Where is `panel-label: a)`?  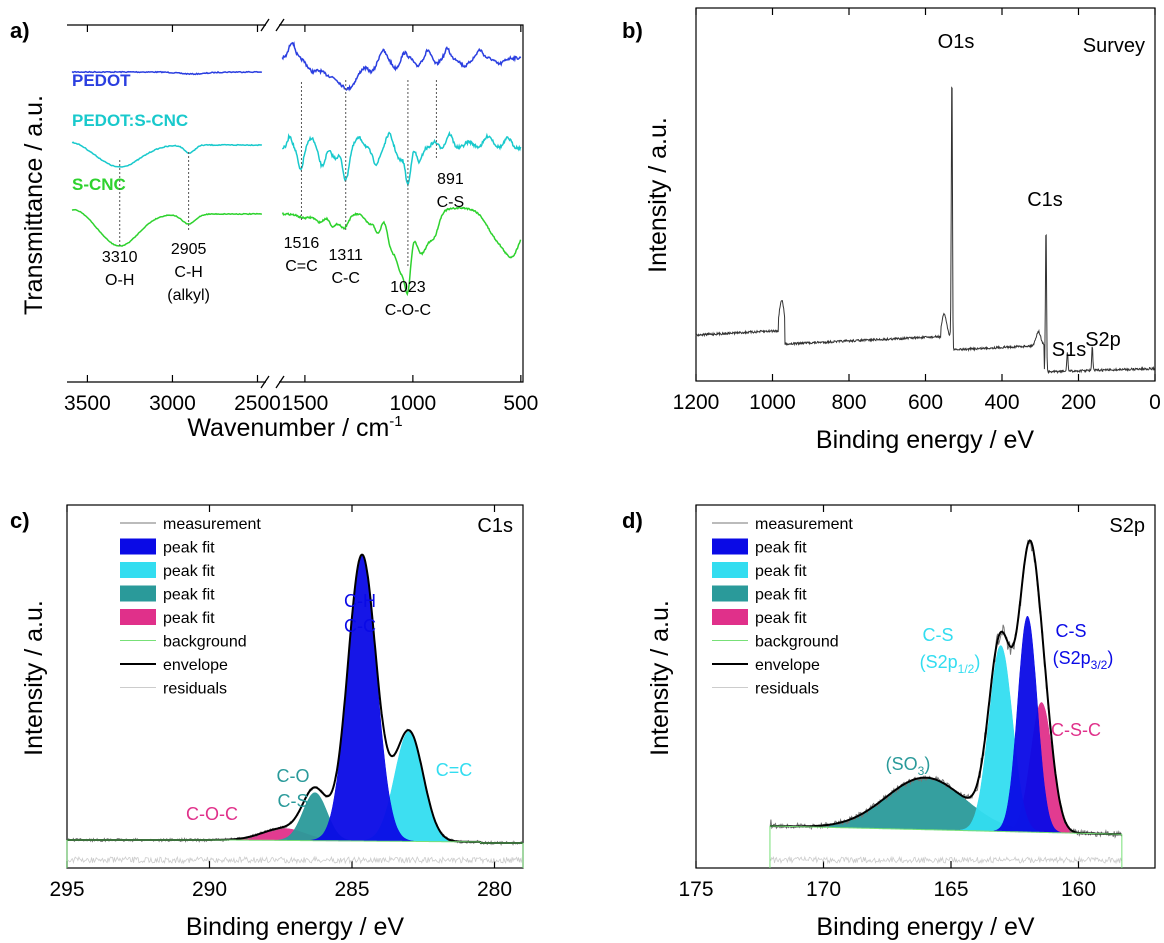
panel-label: a) is located at coordinates (20, 30).